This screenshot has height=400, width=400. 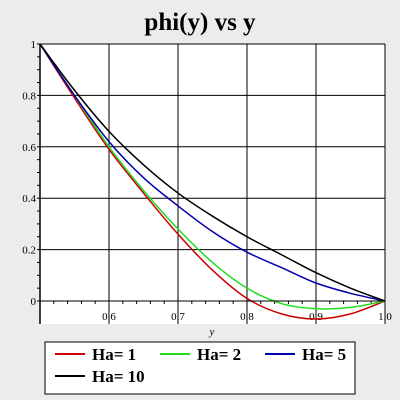 I want to click on chart-title: phi(y) vs y, so click(x=200, y=22).